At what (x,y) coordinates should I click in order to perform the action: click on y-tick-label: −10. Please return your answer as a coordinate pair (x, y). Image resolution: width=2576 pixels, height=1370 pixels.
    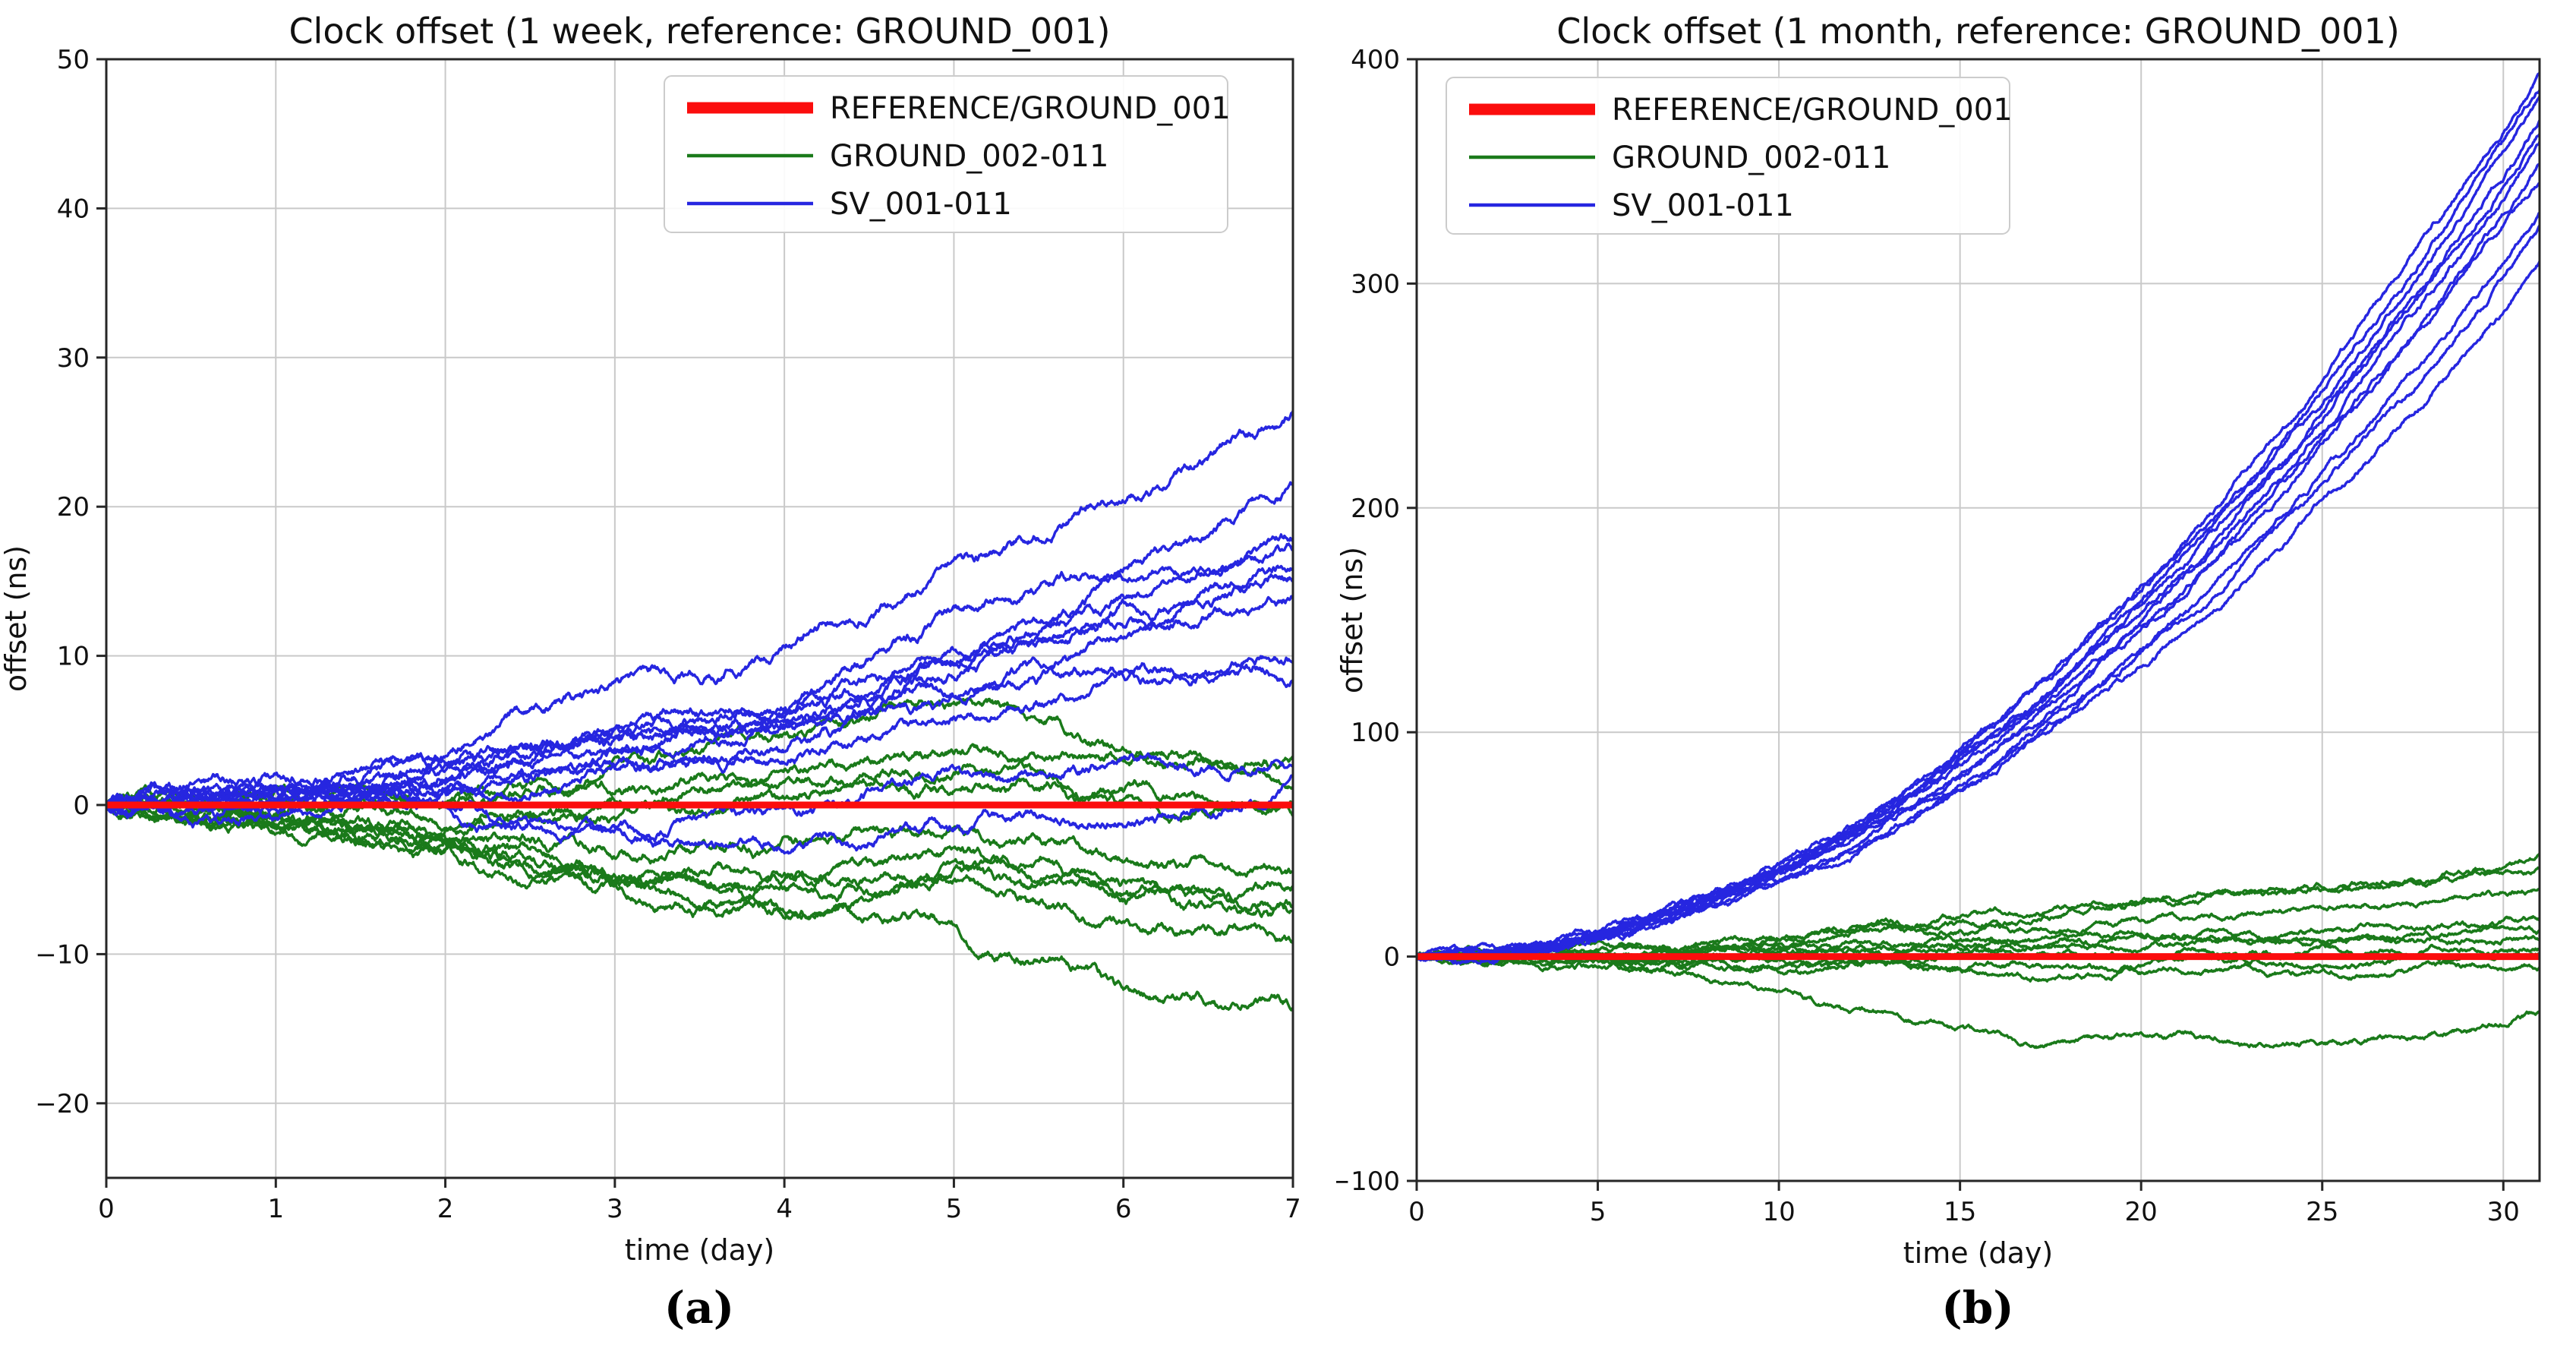
    Looking at the image, I should click on (62, 954).